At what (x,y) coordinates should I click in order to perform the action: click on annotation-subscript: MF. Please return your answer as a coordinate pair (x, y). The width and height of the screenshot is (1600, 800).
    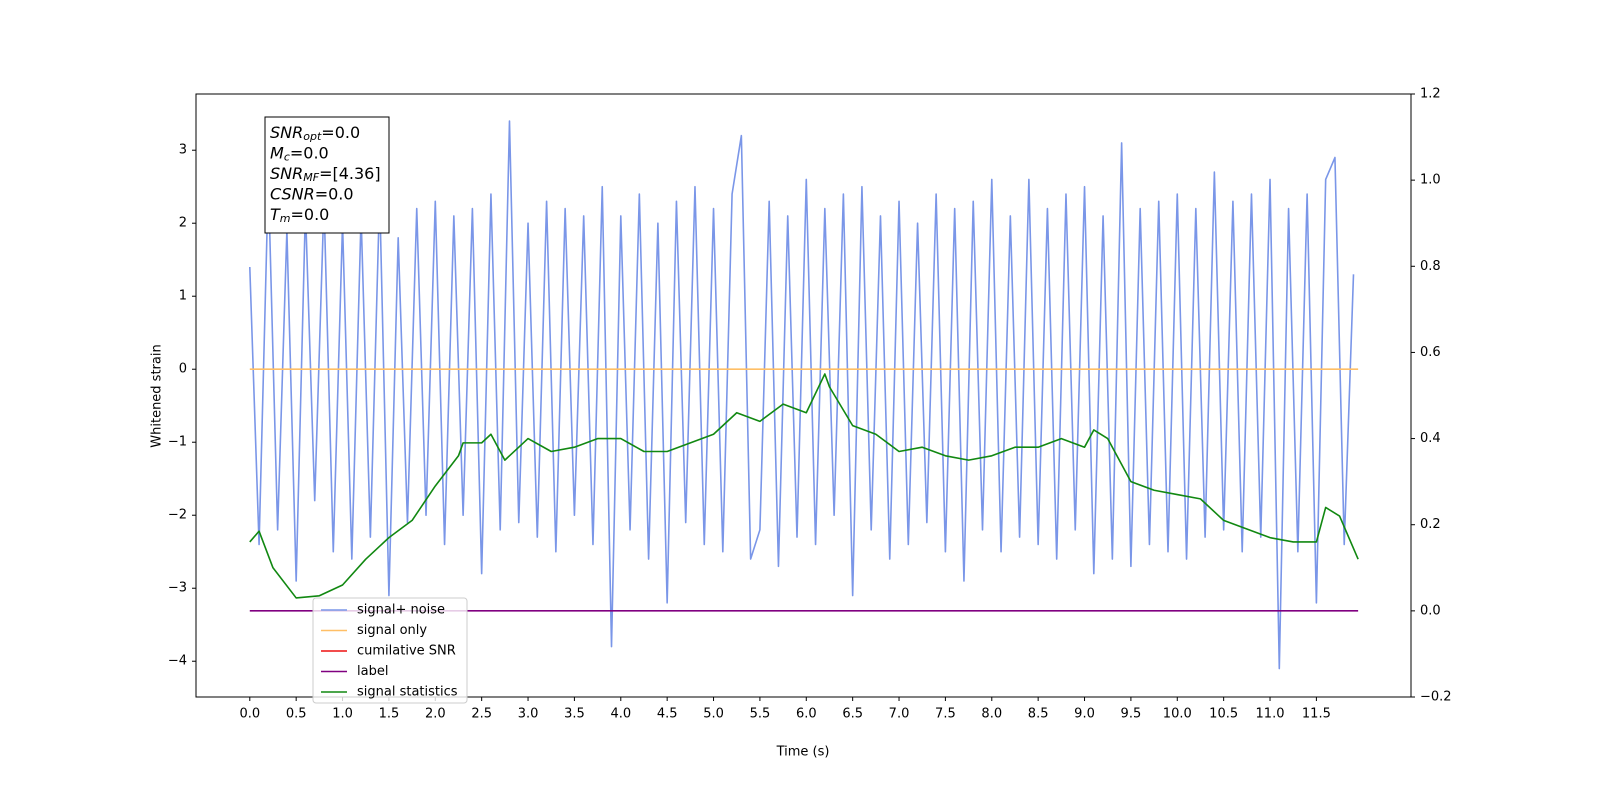
    Looking at the image, I should click on (311, 177).